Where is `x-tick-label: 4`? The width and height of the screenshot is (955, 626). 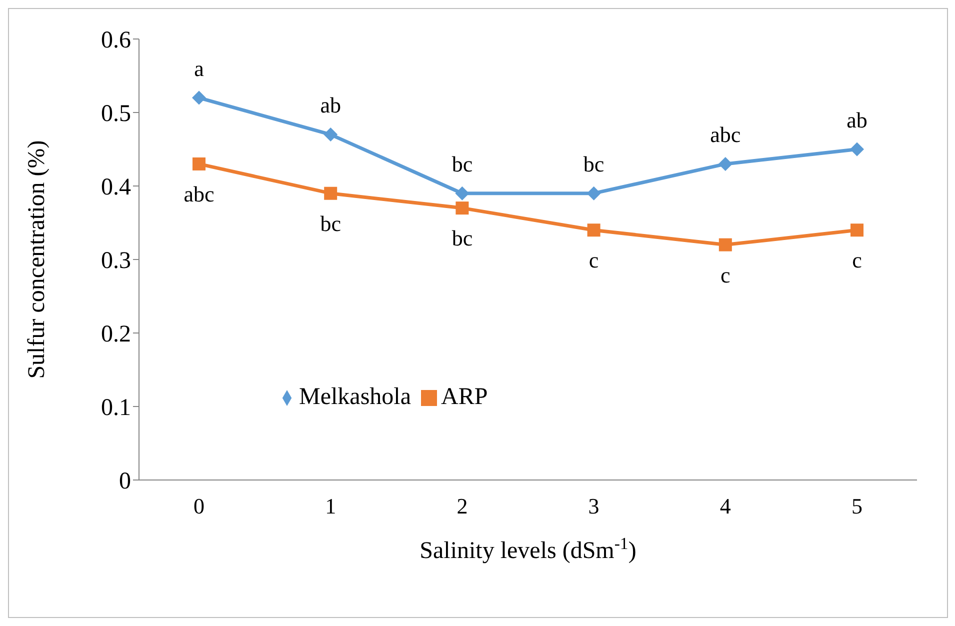
x-tick-label: 4 is located at coordinates (725, 506).